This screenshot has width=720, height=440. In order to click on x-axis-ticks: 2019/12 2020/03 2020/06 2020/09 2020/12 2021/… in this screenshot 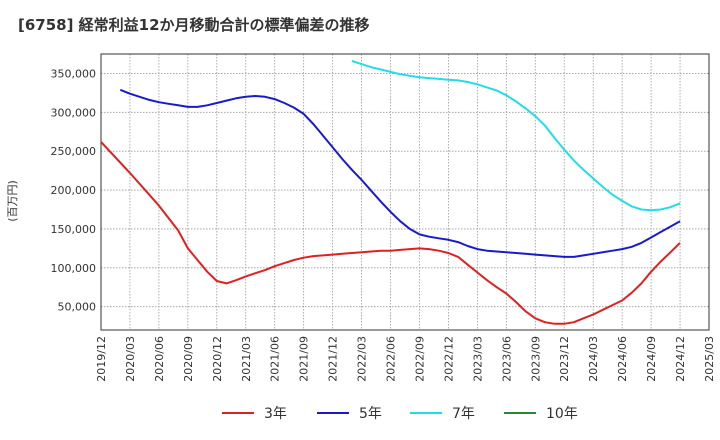, I will do `click(405, 359)`.